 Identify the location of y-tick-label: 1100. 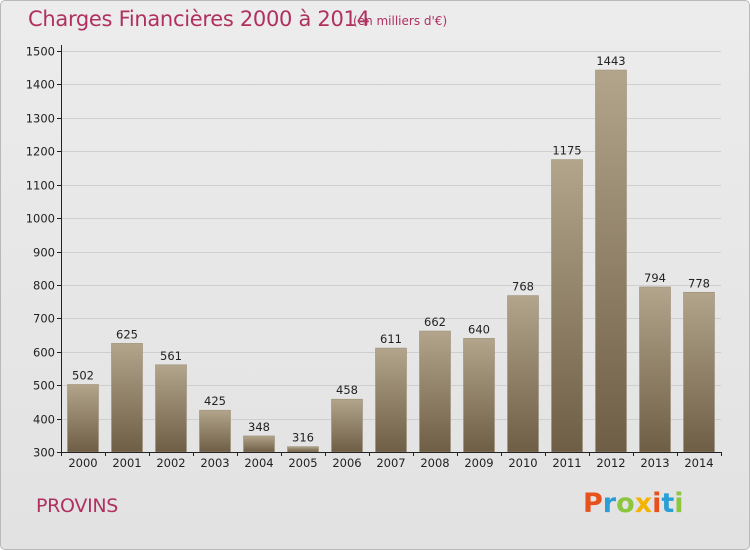
(40, 186).